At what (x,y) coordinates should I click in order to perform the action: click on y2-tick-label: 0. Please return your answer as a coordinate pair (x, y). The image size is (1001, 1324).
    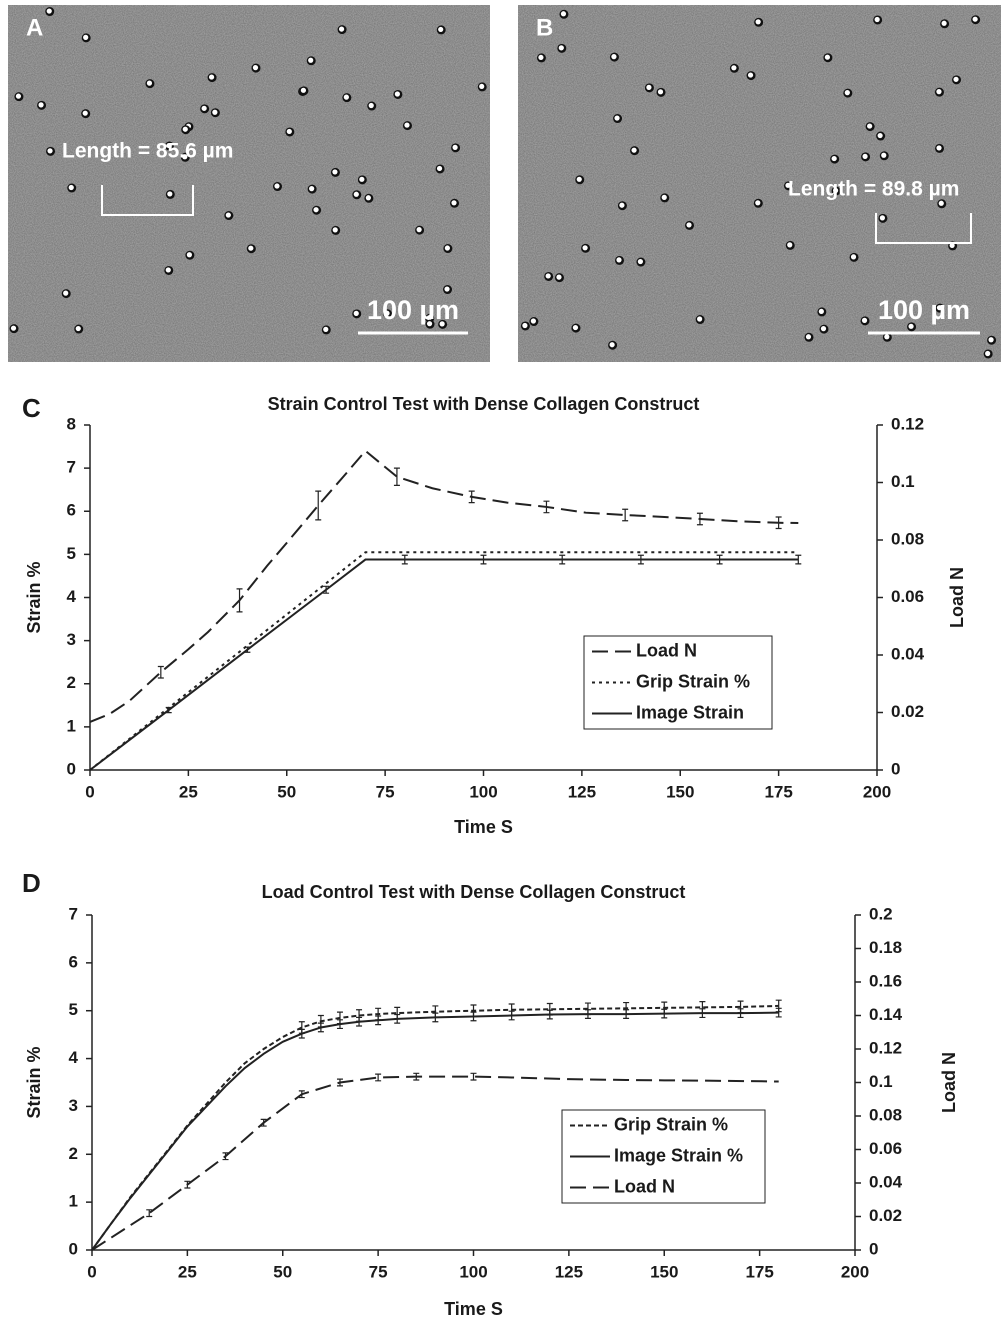
    Looking at the image, I should click on (873, 1248).